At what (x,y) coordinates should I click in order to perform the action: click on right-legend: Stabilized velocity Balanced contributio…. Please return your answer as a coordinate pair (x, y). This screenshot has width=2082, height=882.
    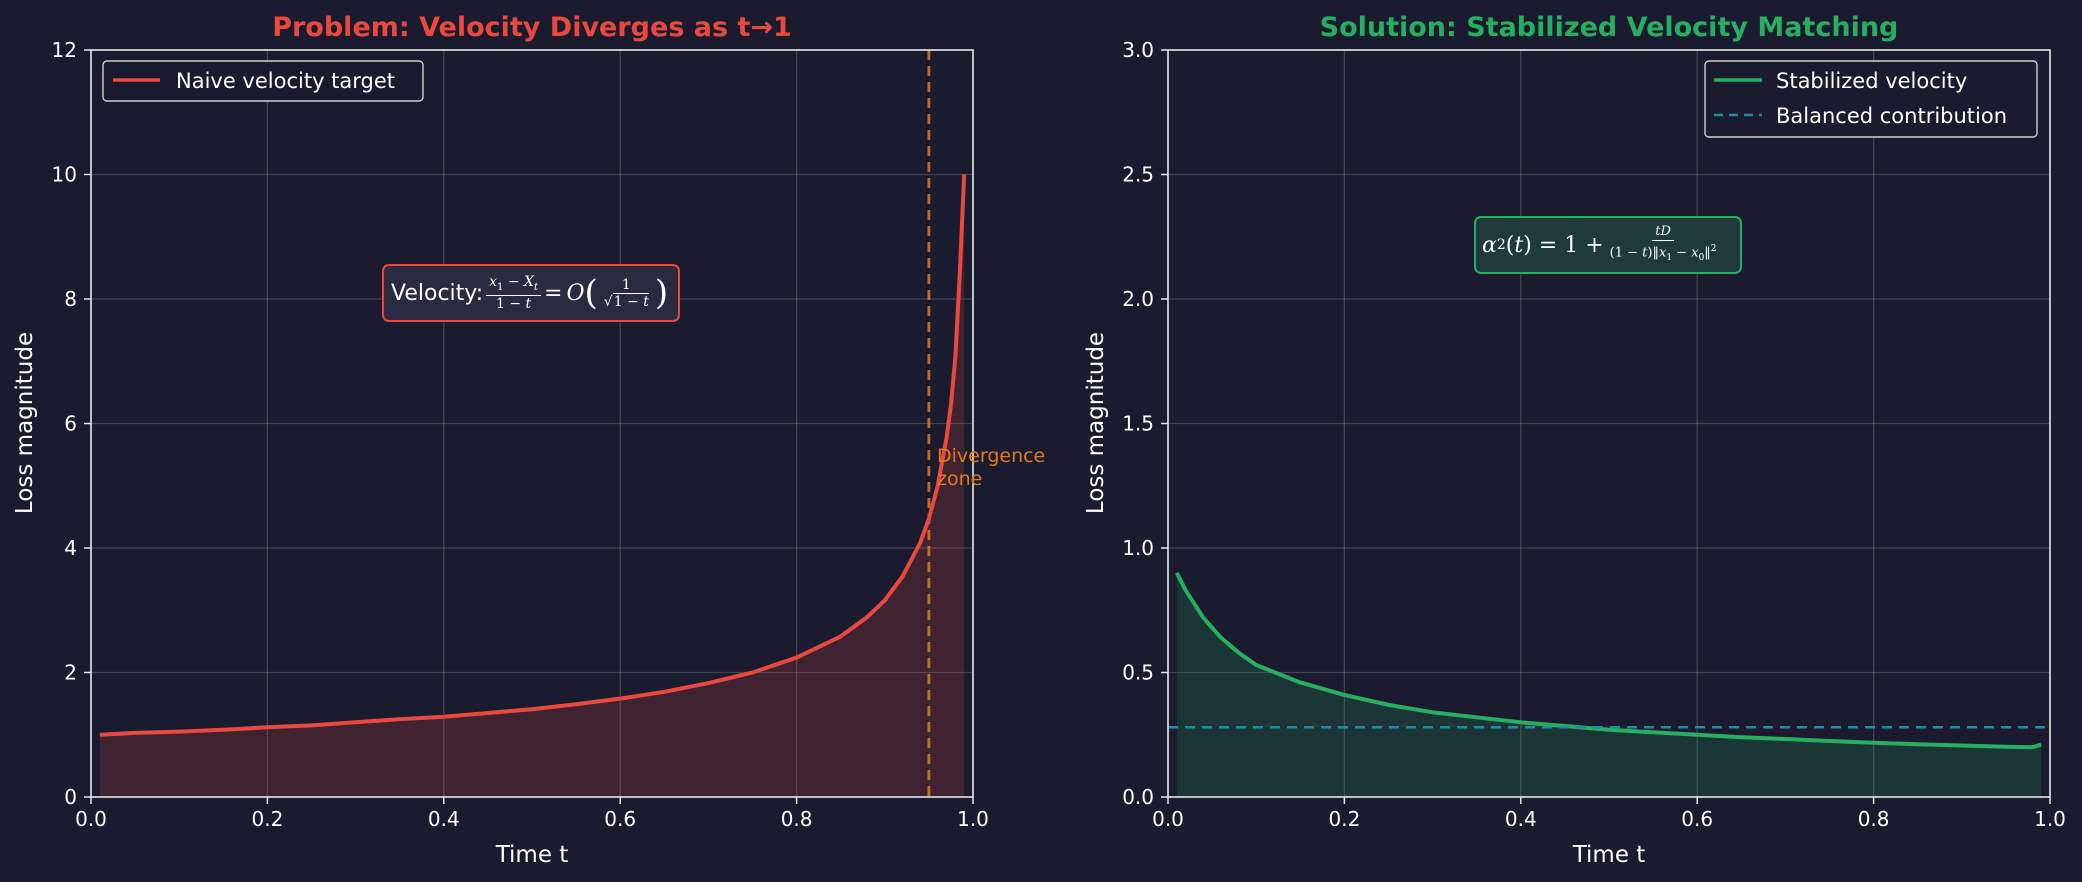
    Looking at the image, I should click on (1871, 99).